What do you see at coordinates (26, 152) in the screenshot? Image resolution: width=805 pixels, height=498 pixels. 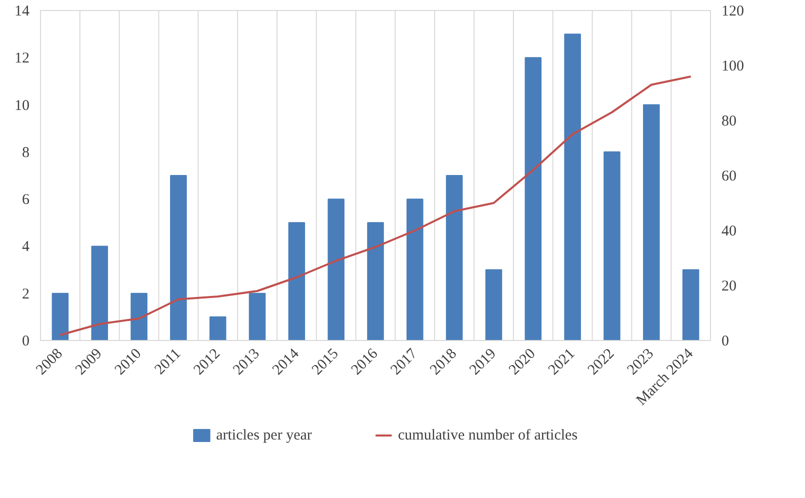 I see `y-tick-label: 8` at bounding box center [26, 152].